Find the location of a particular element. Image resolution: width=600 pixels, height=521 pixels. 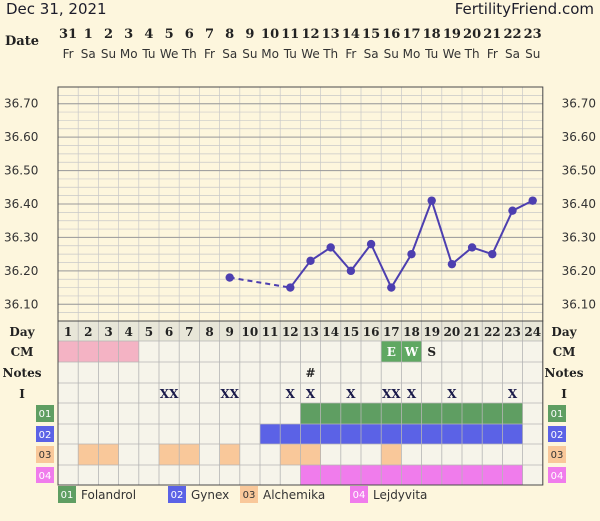

date-label: 17 is located at coordinates (411, 34).